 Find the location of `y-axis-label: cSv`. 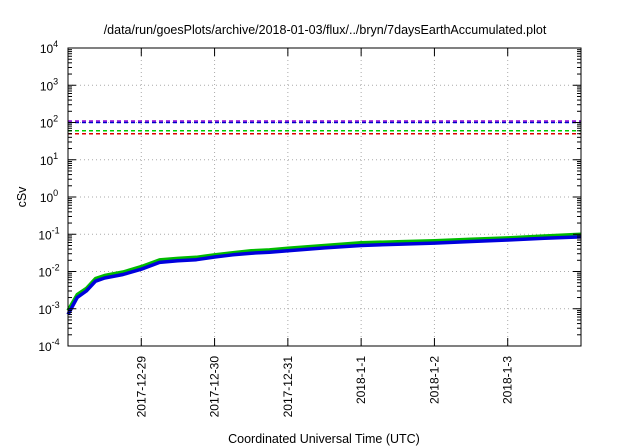

y-axis-label: cSv is located at coordinates (22, 197).